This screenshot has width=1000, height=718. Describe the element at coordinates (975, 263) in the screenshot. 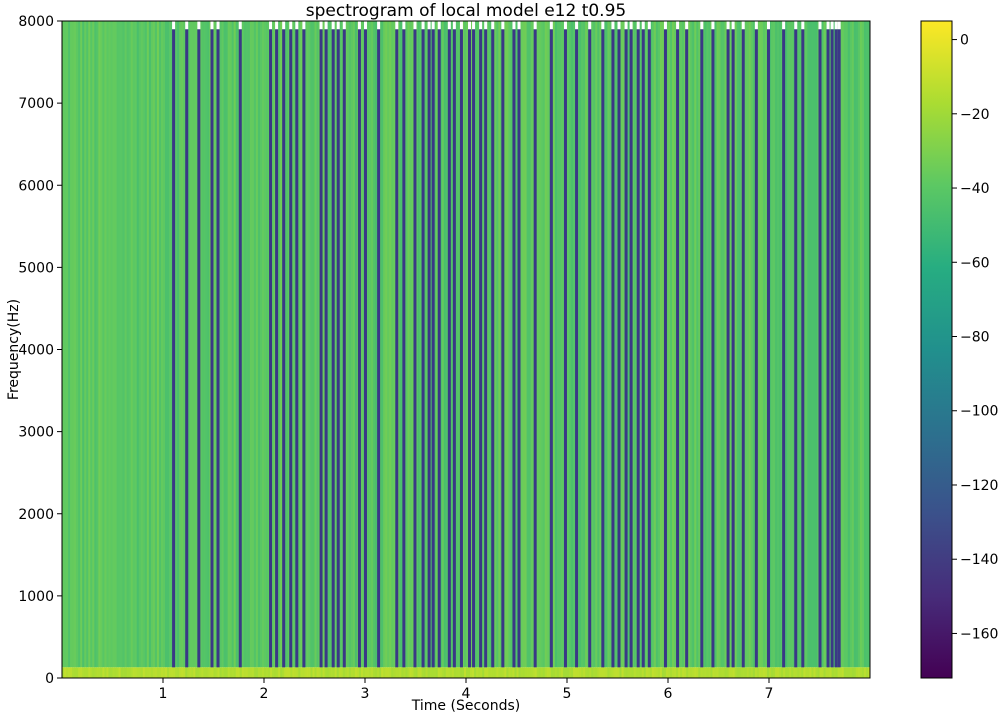

I see `colorbar-tick-label: −60` at that location.